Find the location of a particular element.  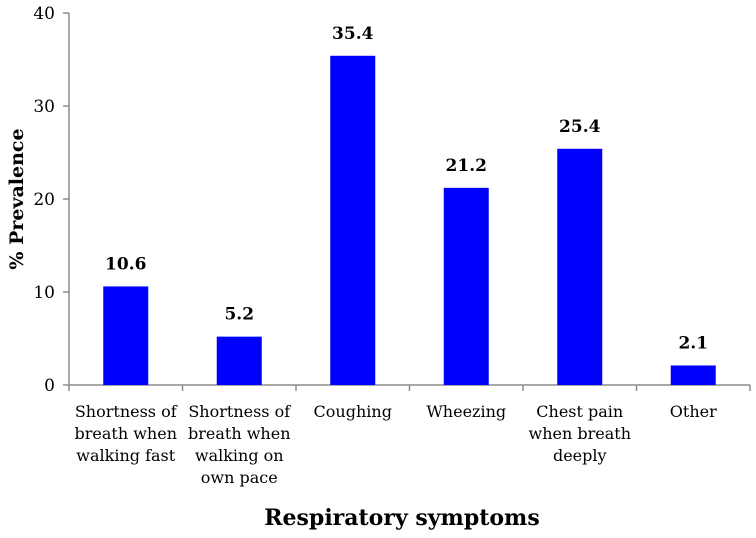

category-label: Other is located at coordinates (693, 411).